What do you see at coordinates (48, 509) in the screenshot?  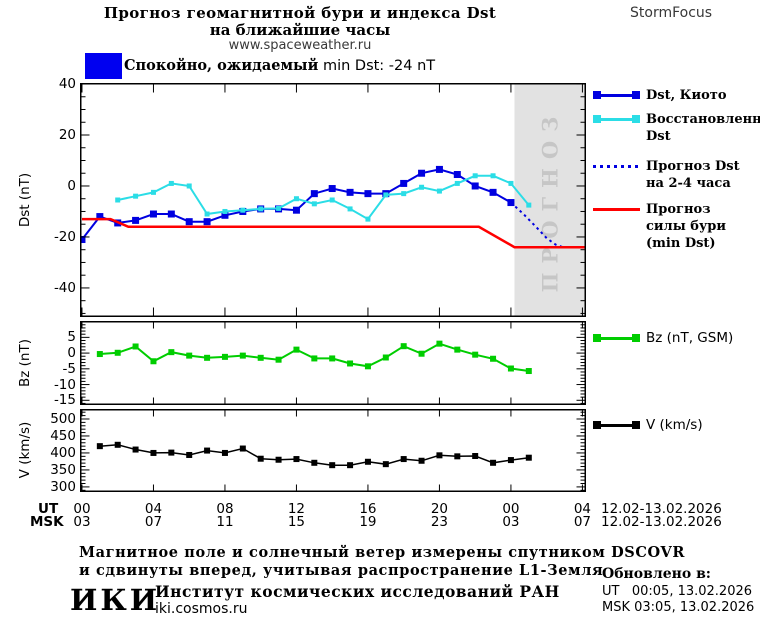 I see `ut-row-label: UT` at bounding box center [48, 509].